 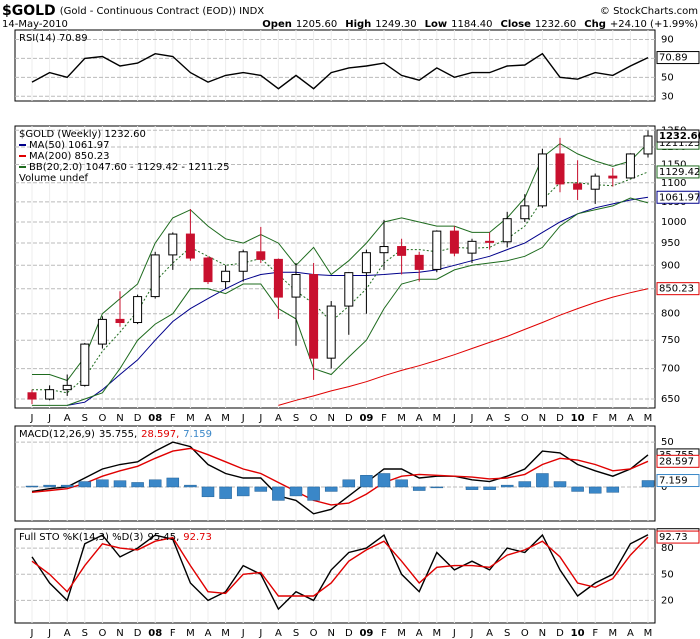 I want to click on legend: RSI(14) 70.89, so click(x=53, y=38).